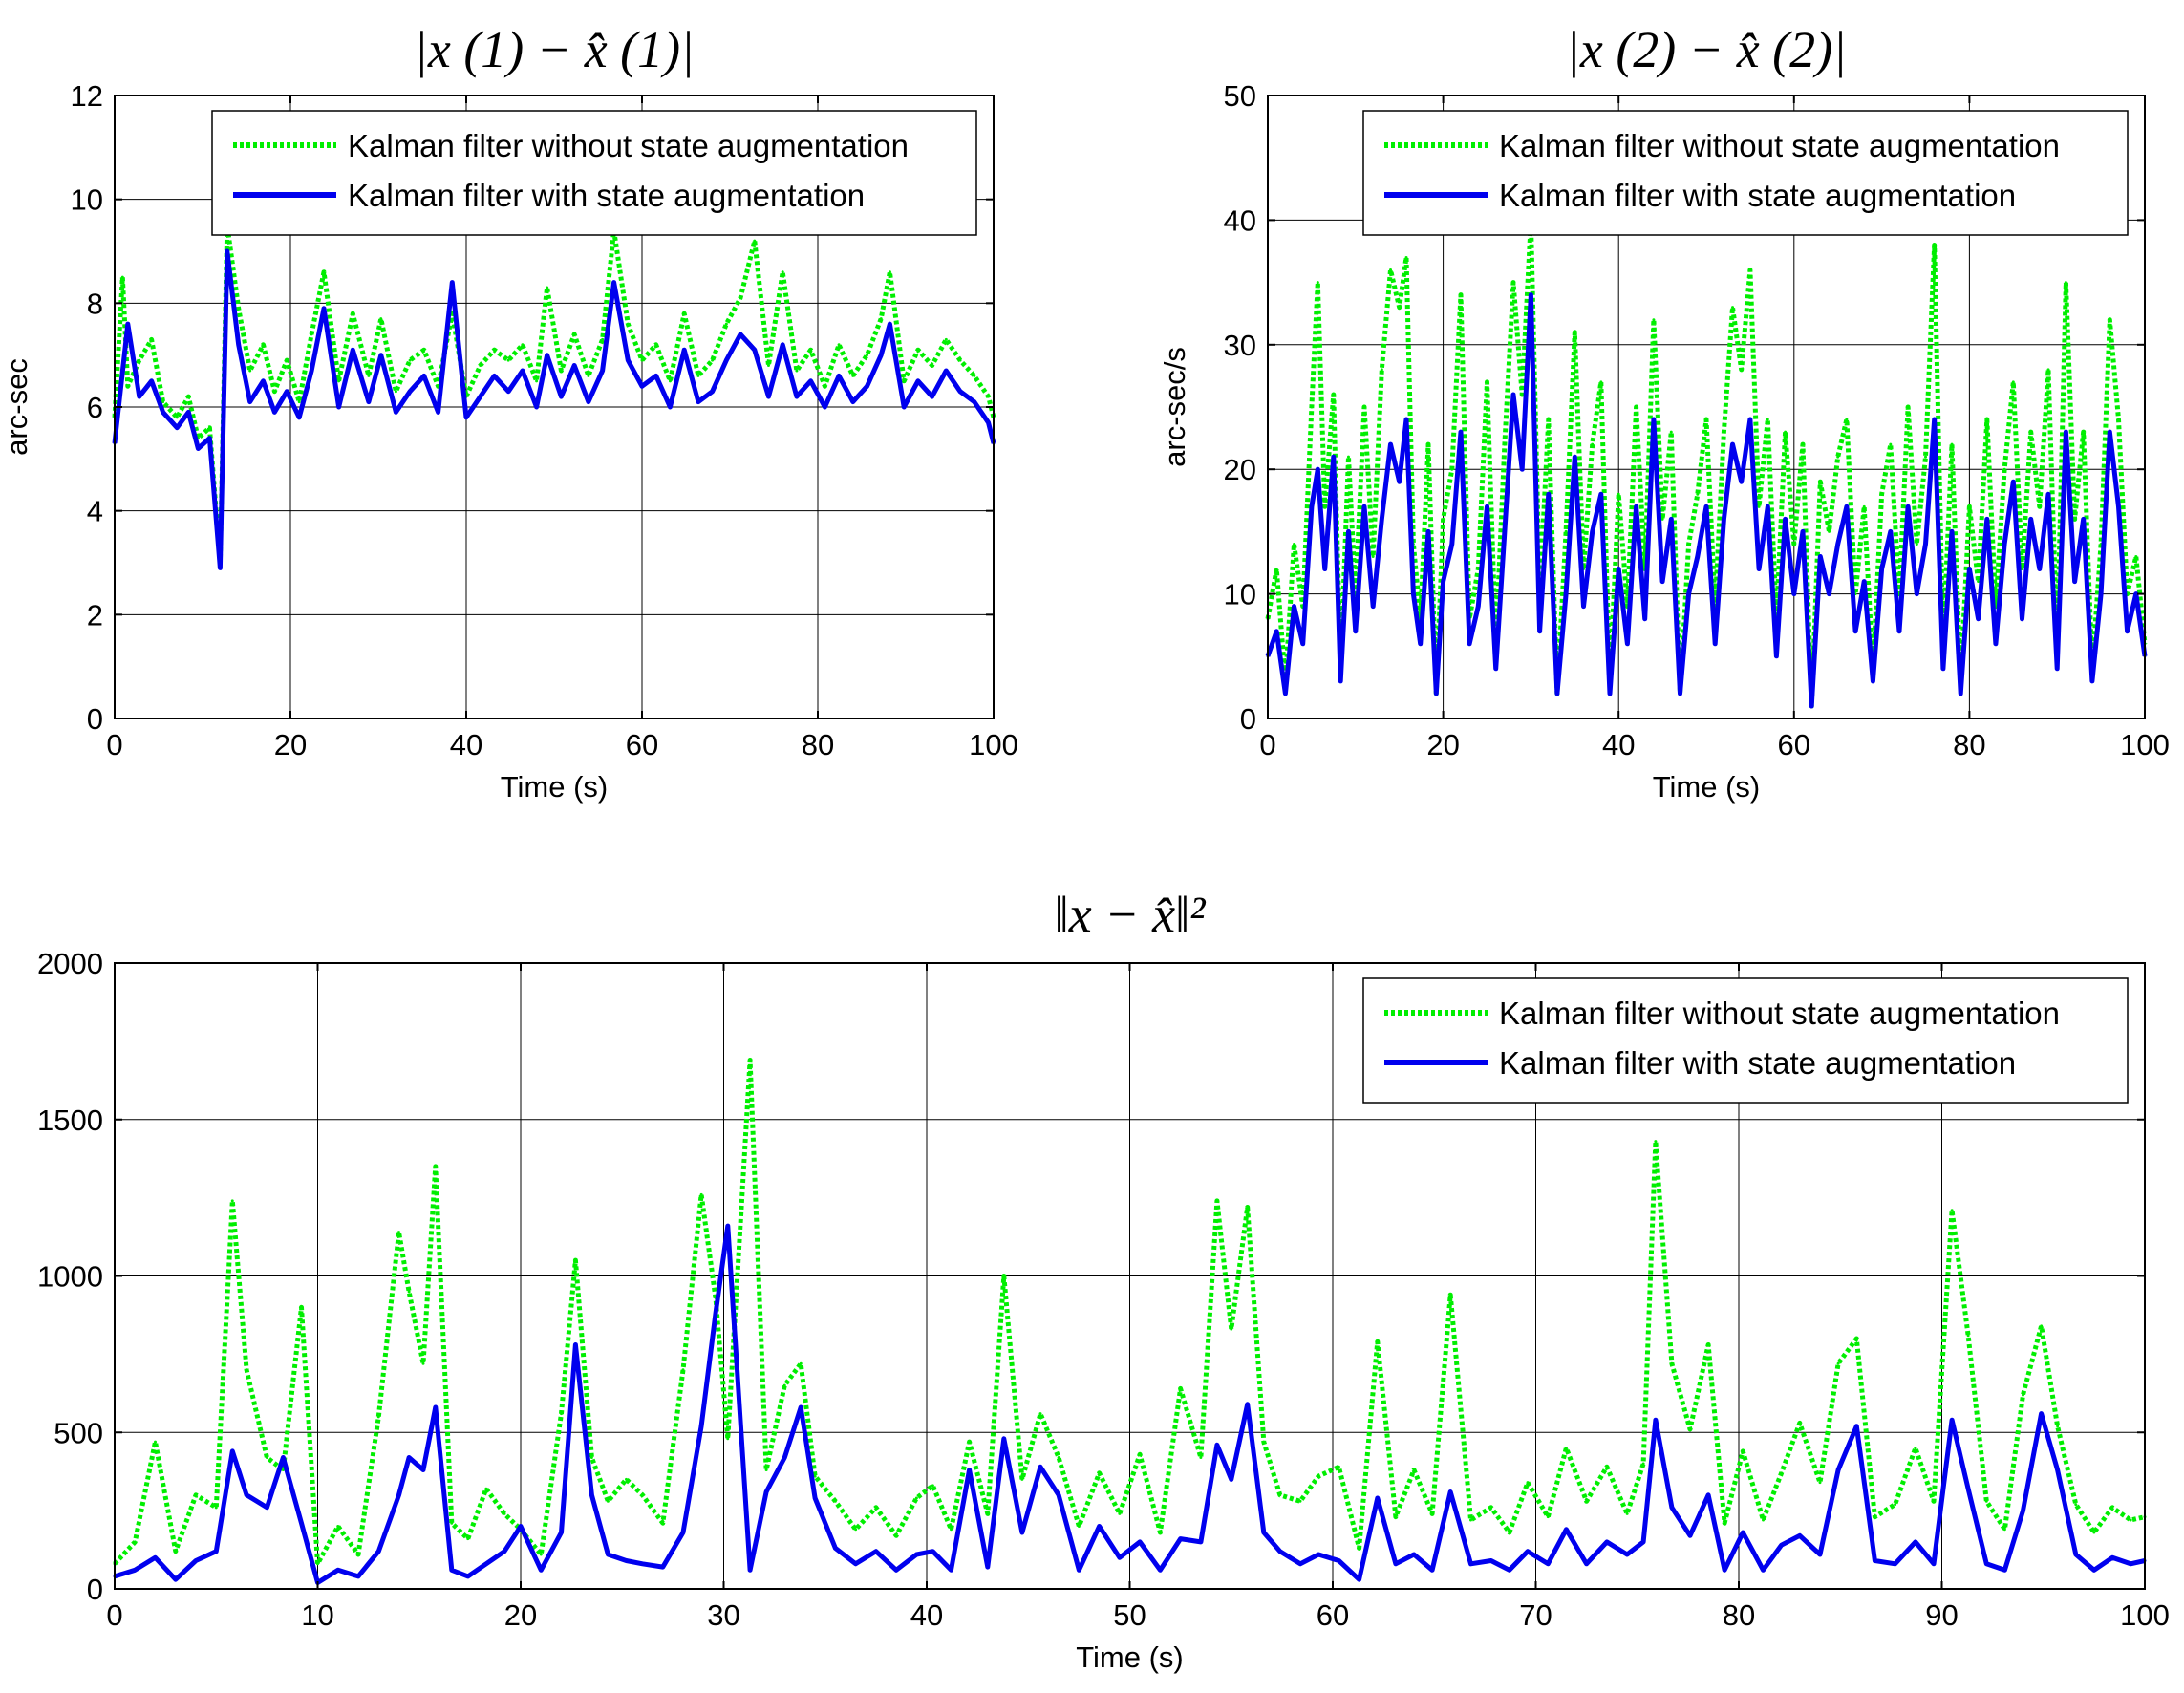 The height and width of the screenshot is (1693, 2184). Describe the element at coordinates (1240, 221) in the screenshot. I see `y-tick-label: 40` at that location.